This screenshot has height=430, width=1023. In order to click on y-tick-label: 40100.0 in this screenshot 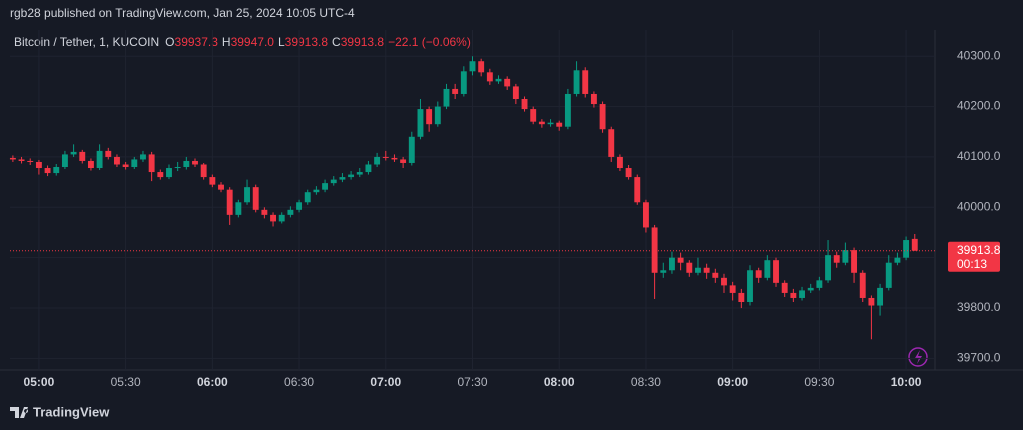, I will do `click(979, 156)`.